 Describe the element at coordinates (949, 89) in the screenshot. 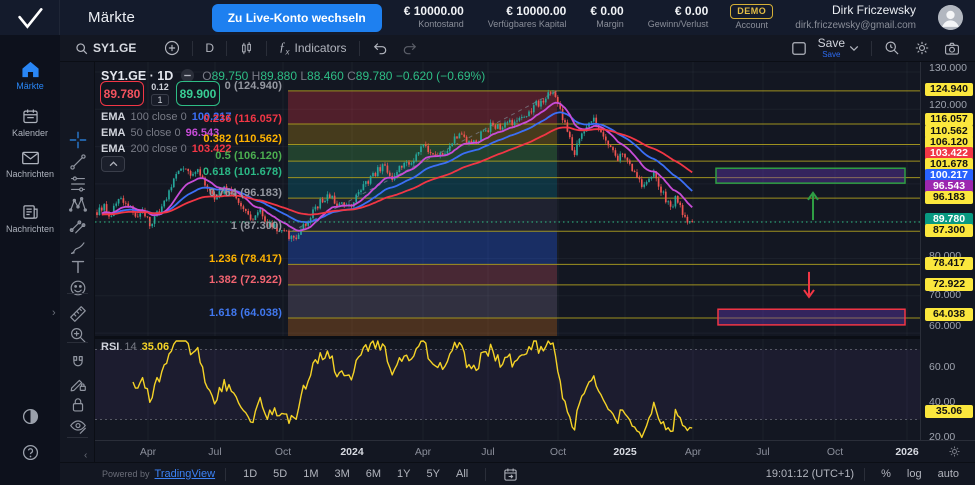

I see `price-tag: 124.940` at that location.